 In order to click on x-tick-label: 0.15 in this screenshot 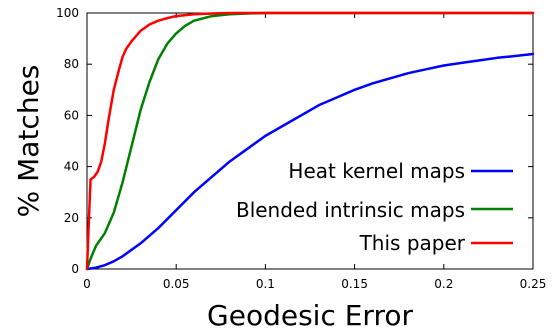, I will do `click(354, 284)`.